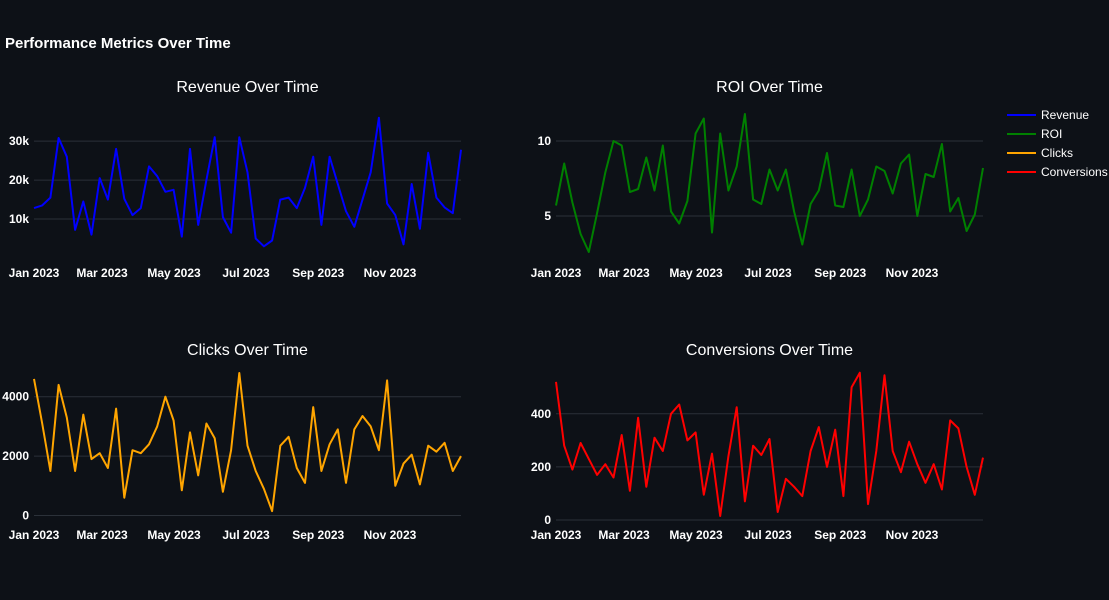 The width and height of the screenshot is (1109, 600). I want to click on y-tick-label: 200, so click(541, 467).